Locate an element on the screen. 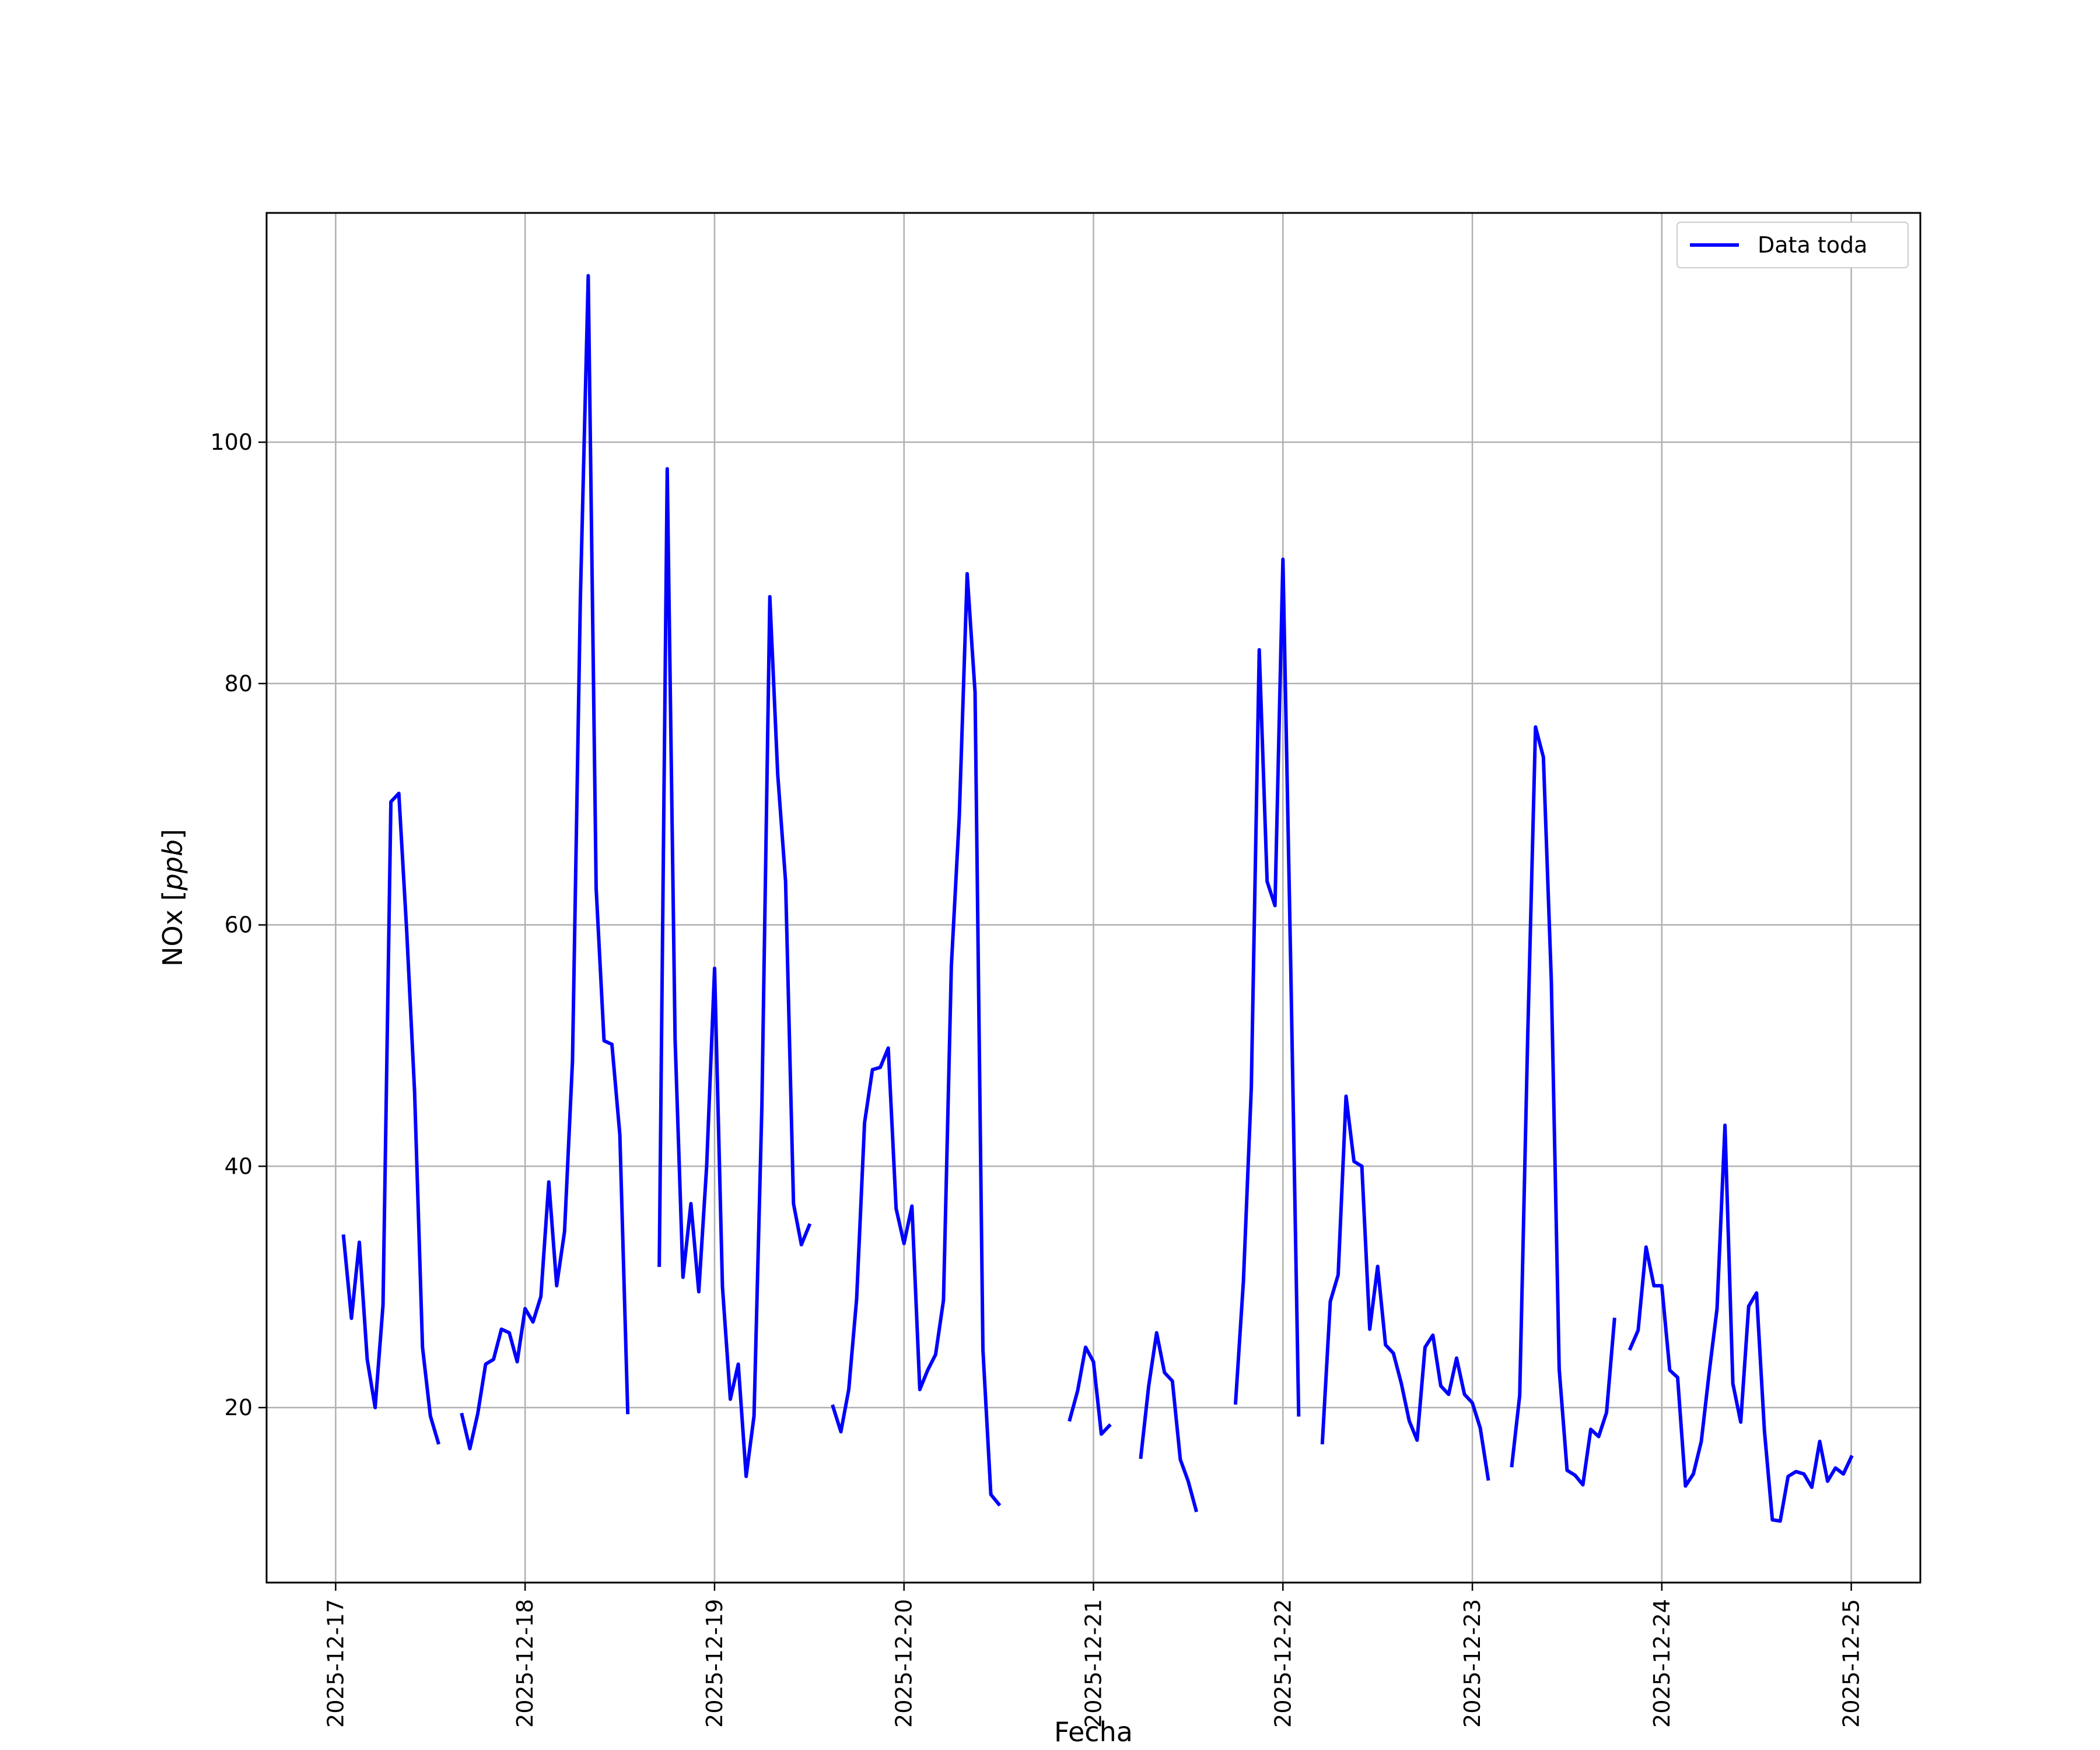 The width and height of the screenshot is (2100, 1750). x-tick-label: 2025-12-23 is located at coordinates (1472, 1664).